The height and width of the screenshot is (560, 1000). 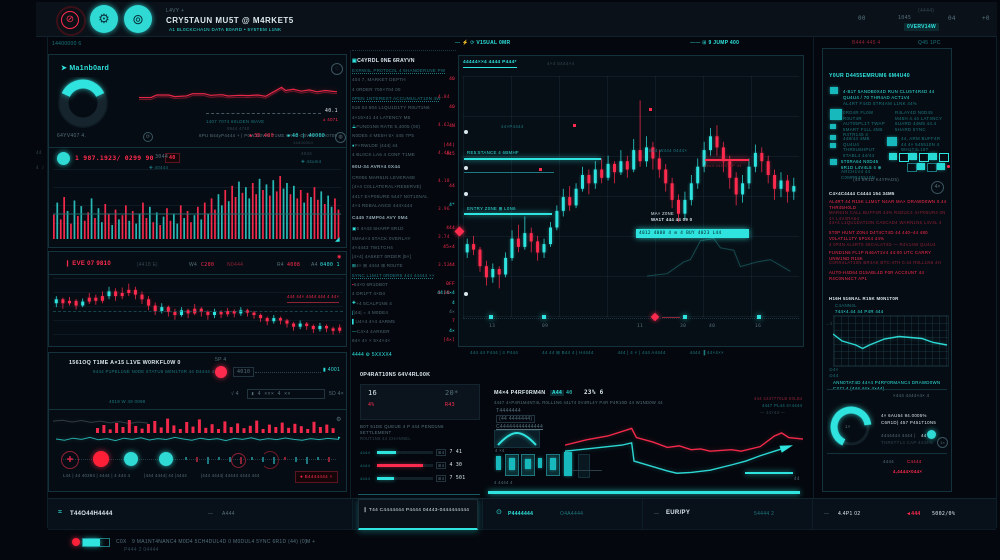 I want to click on emergency-button: ● B4444444 ×, so click(x=316, y=477).